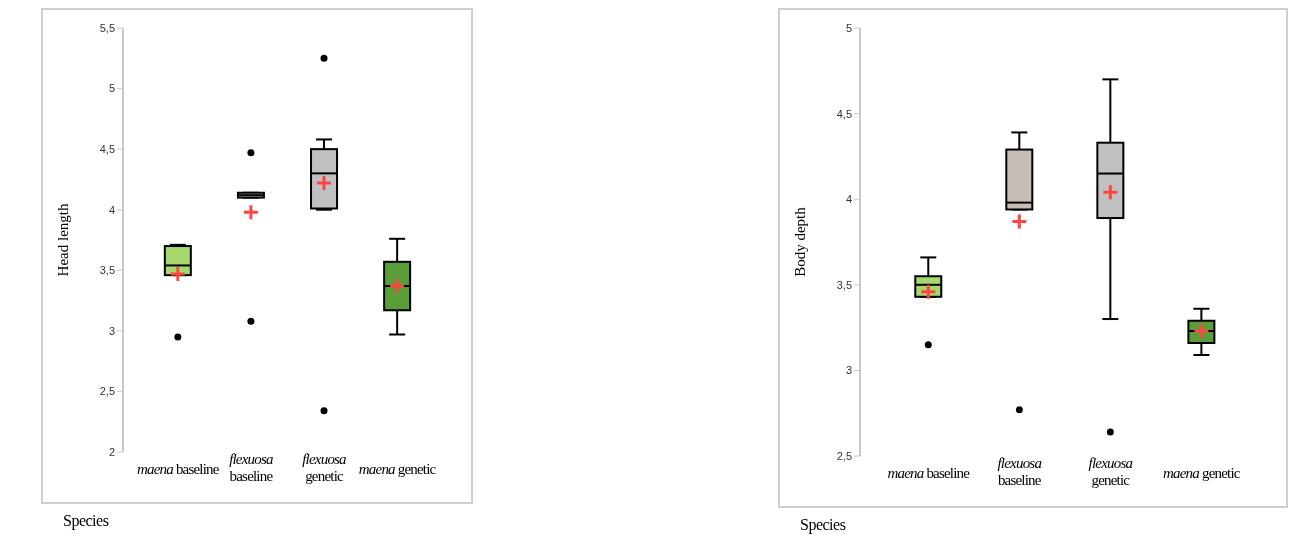  What do you see at coordinates (63, 240) in the screenshot?
I see `y-axis-title: Head length` at bounding box center [63, 240].